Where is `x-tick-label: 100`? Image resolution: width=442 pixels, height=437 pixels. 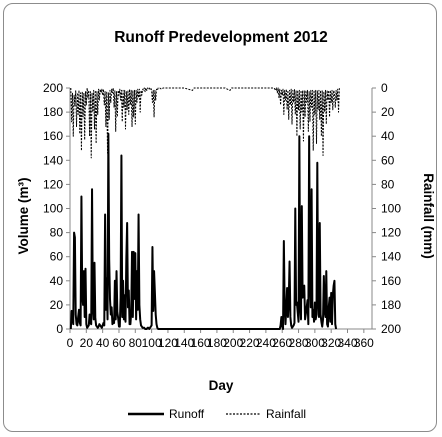
x-tick-label: 100 is located at coordinates (152, 343).